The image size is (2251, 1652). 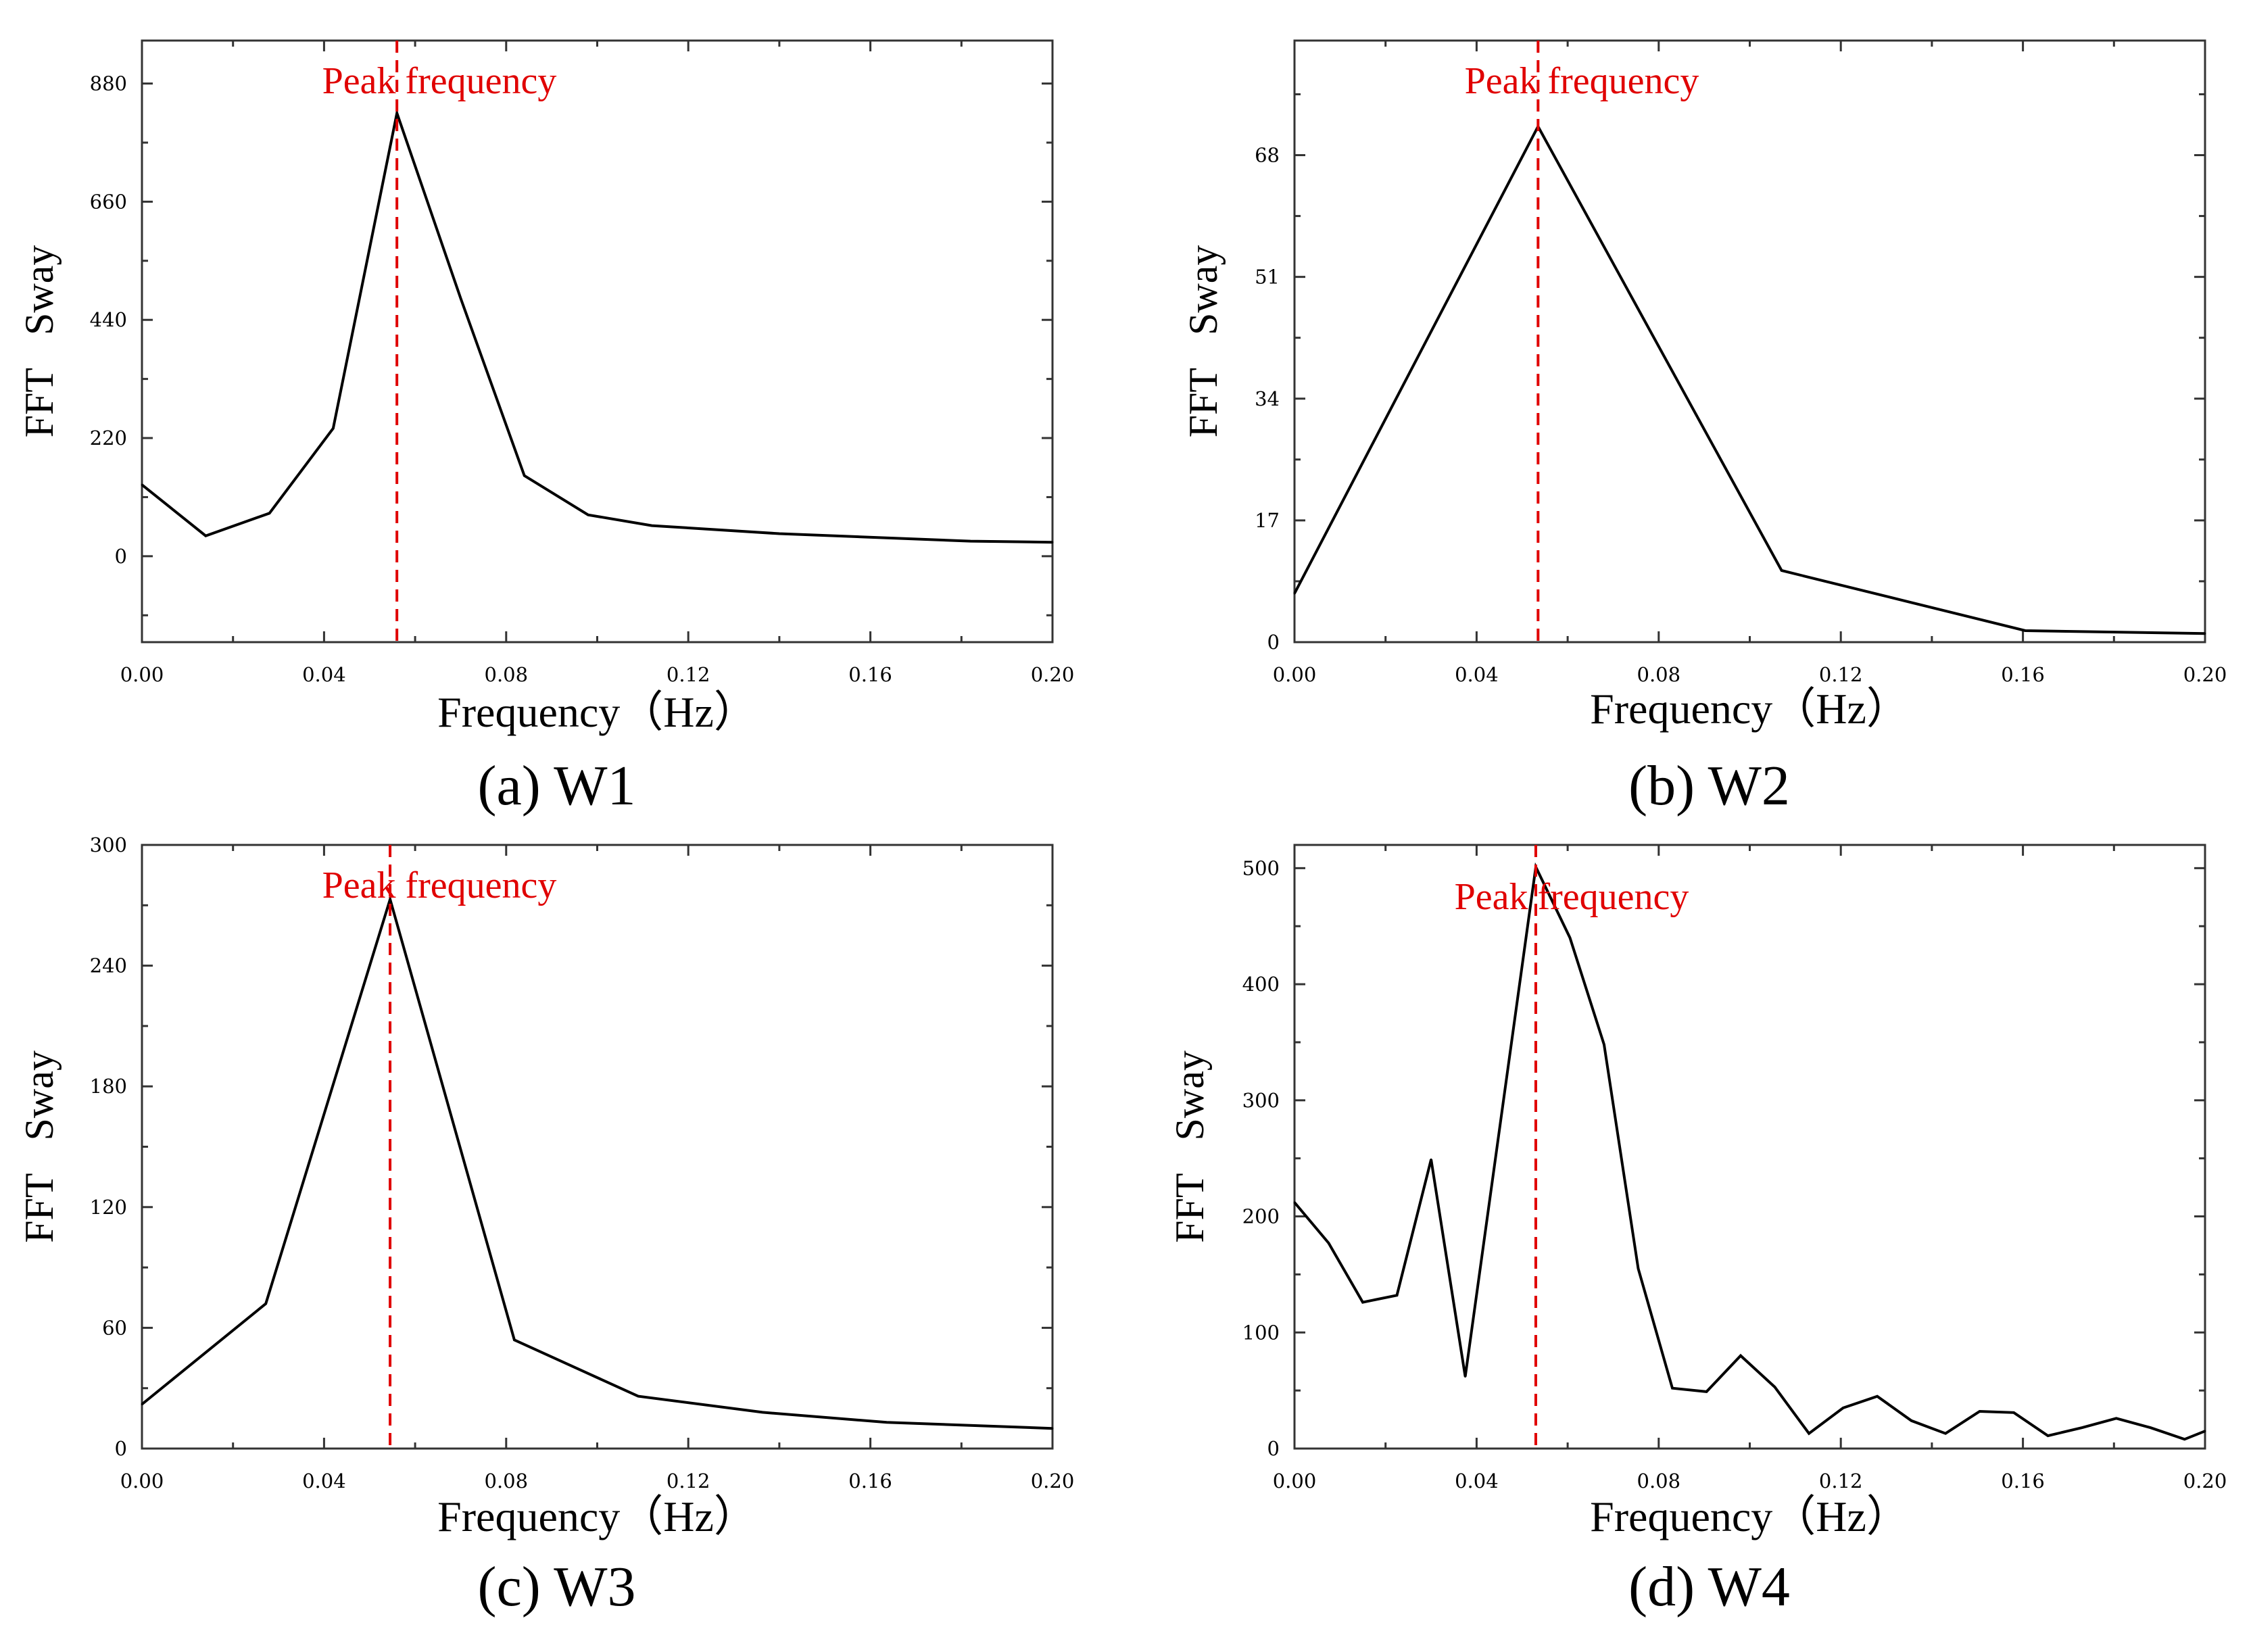 What do you see at coordinates (108, 201) in the screenshot?
I see `y-tick-label: 660` at bounding box center [108, 201].